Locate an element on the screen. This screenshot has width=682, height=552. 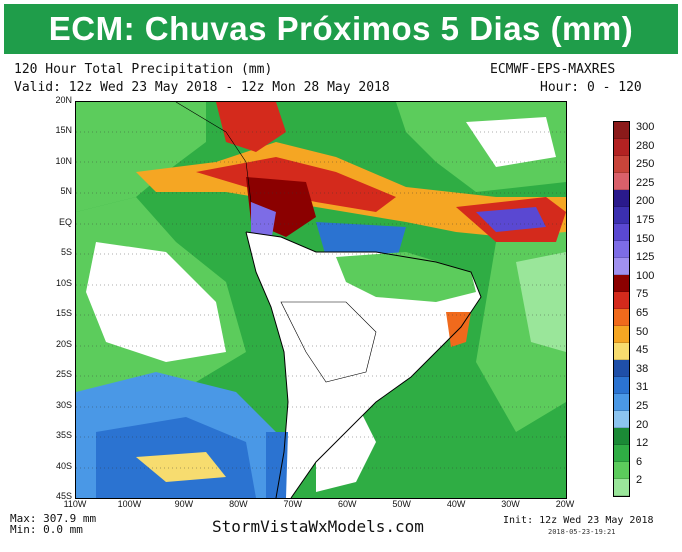
colorbar-label: 50 is located at coordinates (642, 331).